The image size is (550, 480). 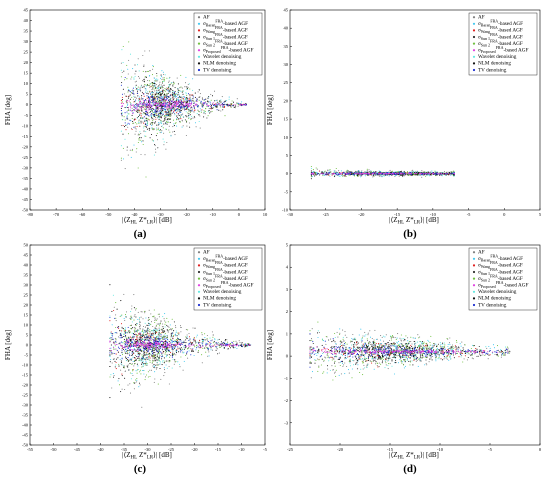 I want to click on legend-label: TV denoising, so click(x=492, y=70).